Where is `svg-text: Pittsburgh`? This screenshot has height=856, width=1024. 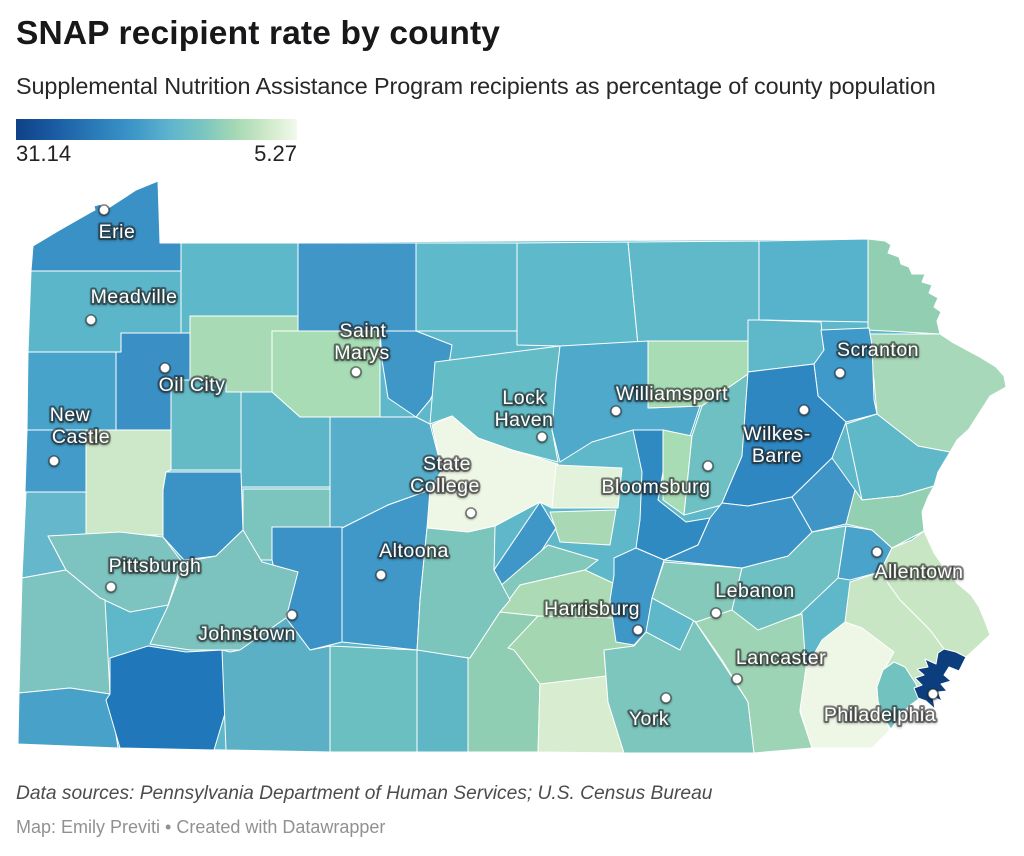 svg-text: Pittsburgh is located at coordinates (155, 566).